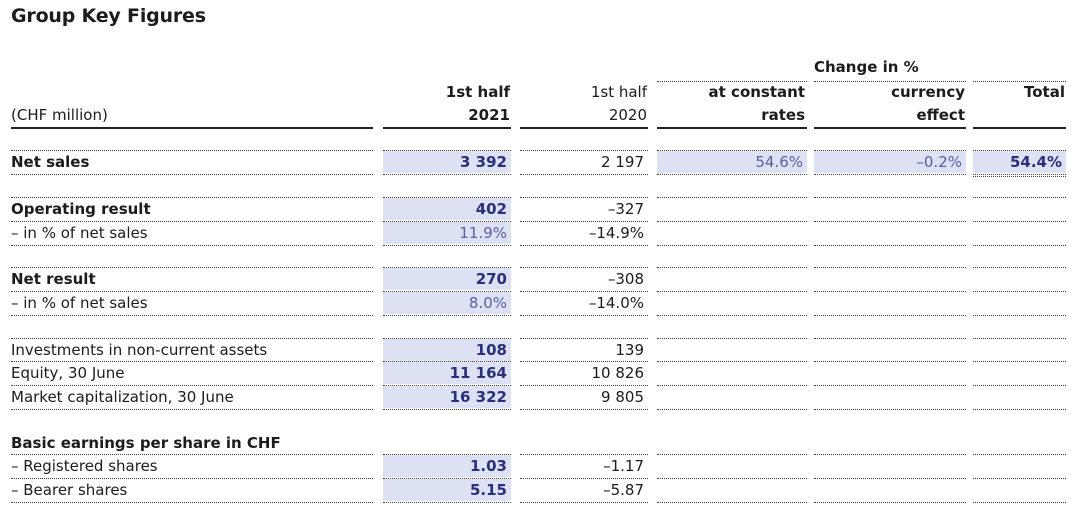 The height and width of the screenshot is (517, 1080). I want to click on net-pct-2020: –14.0%, so click(616, 303).